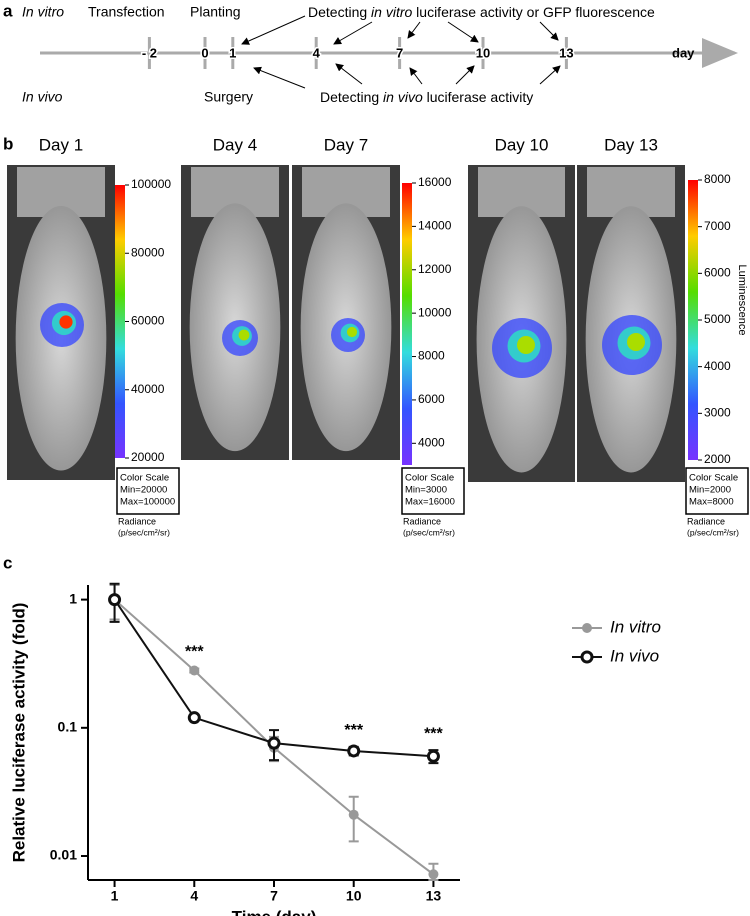 The image size is (750, 916). What do you see at coordinates (717, 226) in the screenshot?
I see `colorbar-label: 7000` at bounding box center [717, 226].